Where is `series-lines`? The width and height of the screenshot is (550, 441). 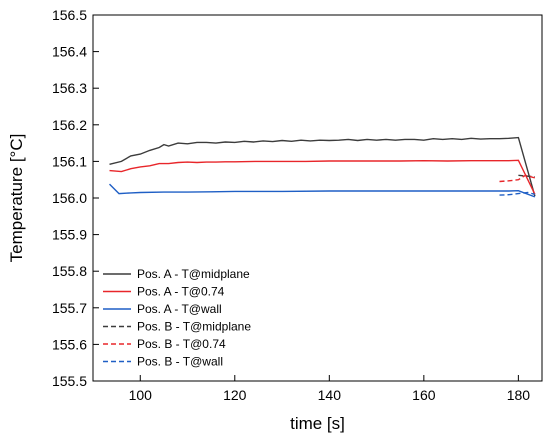
series-lines is located at coordinates (322, 167).